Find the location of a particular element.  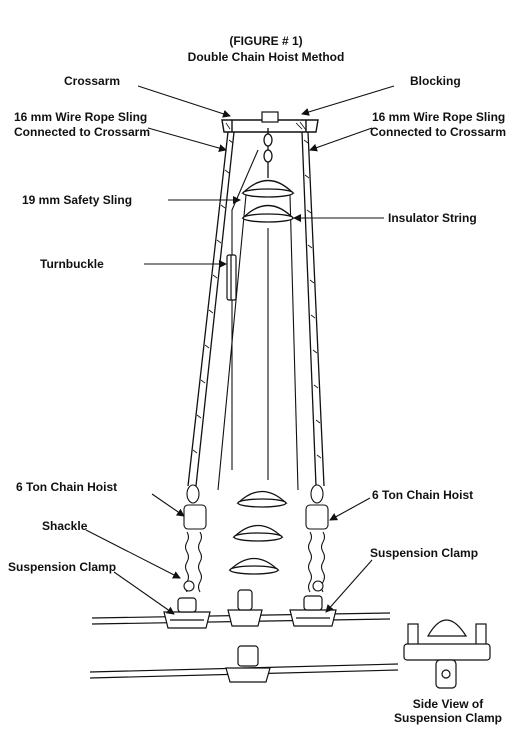

insulator-string-label: Insulator String is located at coordinates (432, 218).